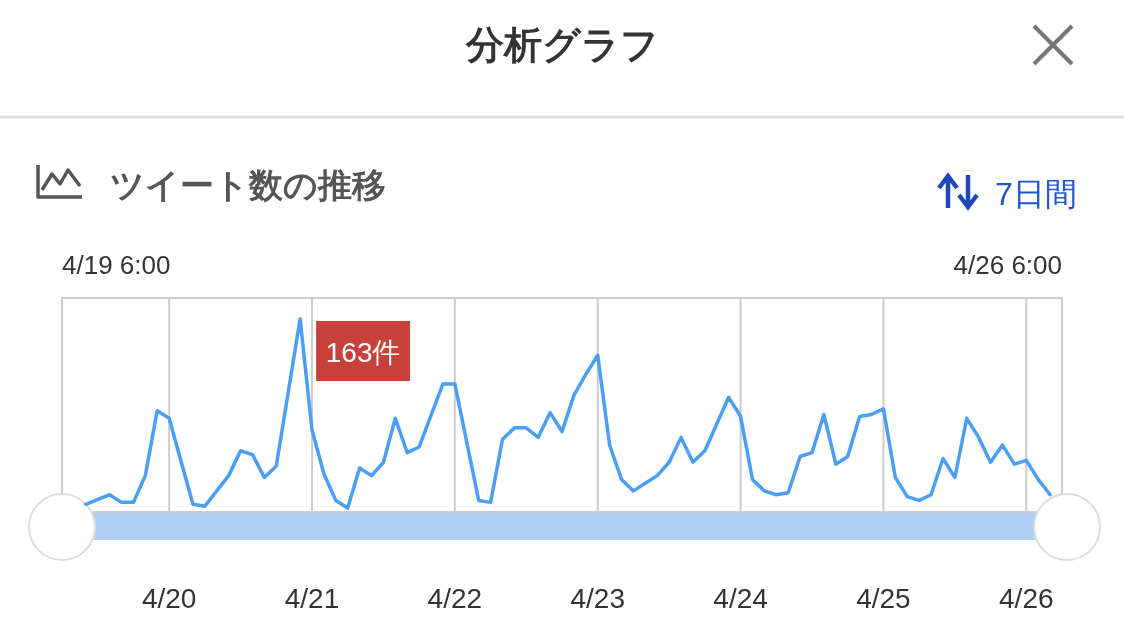 The height and width of the screenshot is (632, 1124). Describe the element at coordinates (1026, 598) in the screenshot. I see `x-tick-label: 4/26` at that location.